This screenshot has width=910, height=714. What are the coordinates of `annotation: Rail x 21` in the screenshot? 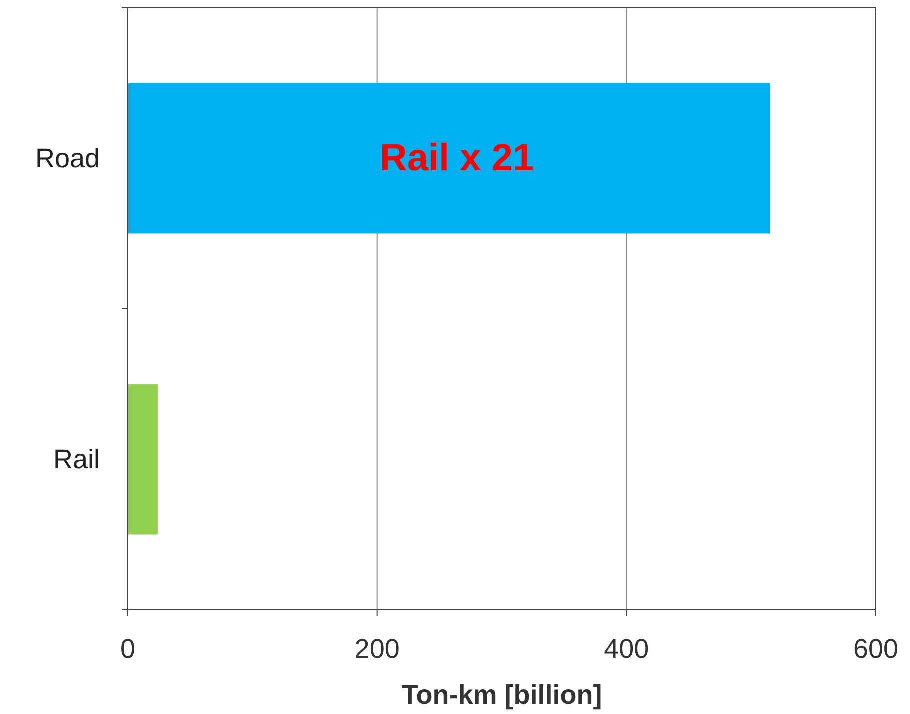 It's located at (457, 159).